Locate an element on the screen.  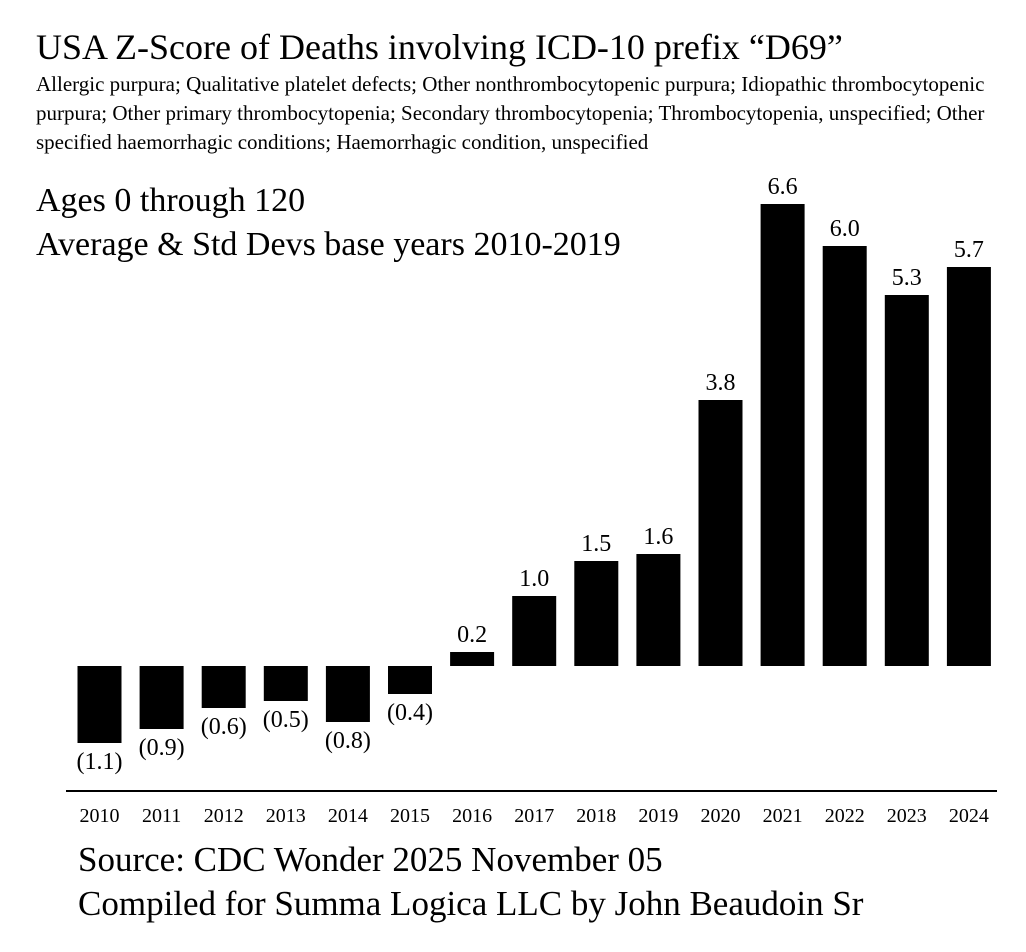
value-label-2022: 6.0 is located at coordinates (845, 229).